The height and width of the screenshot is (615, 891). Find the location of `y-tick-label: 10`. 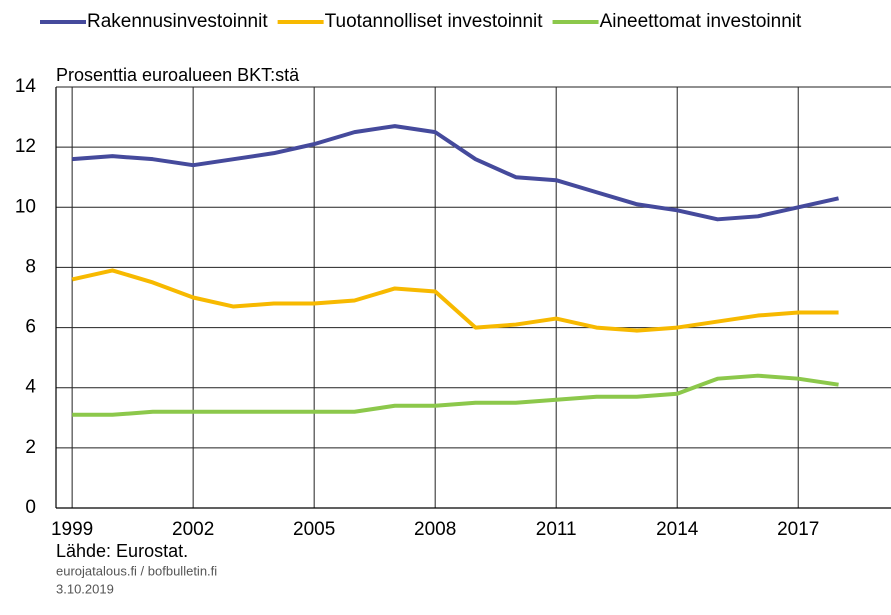

y-tick-label: 10 is located at coordinates (25, 206).